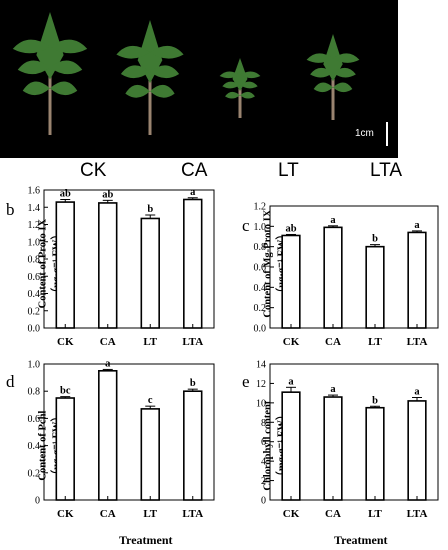 Image resolution: width=448 pixels, height=550 pixels. I want to click on bar-b-ca, so click(108, 265).